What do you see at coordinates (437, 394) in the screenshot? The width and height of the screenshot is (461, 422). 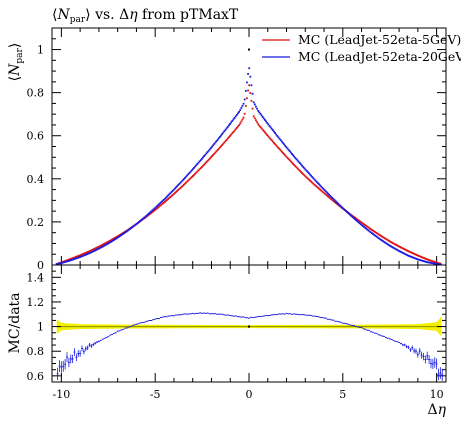 I see `x-tick-label: 10` at bounding box center [437, 394].